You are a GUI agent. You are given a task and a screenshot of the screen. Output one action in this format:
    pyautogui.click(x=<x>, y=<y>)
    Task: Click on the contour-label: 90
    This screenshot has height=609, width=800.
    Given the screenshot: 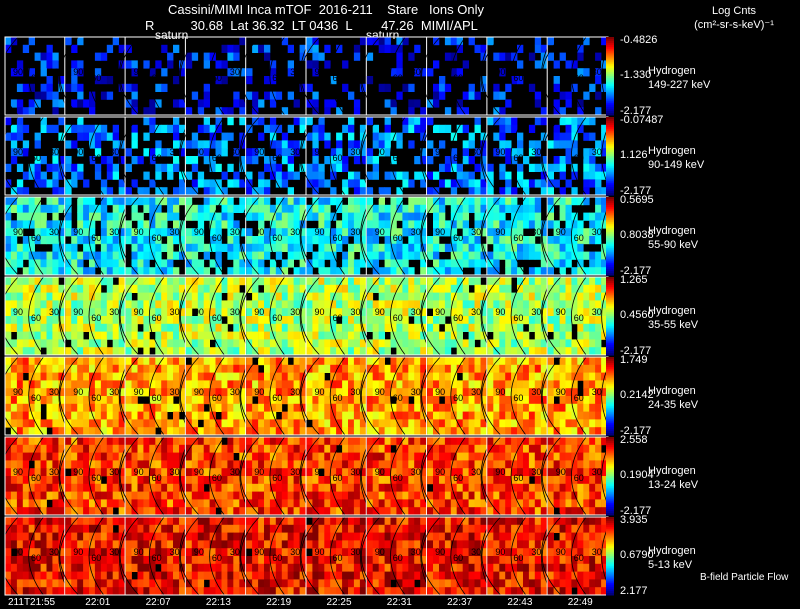 What is the action you would take?
    pyautogui.click(x=440, y=312)
    